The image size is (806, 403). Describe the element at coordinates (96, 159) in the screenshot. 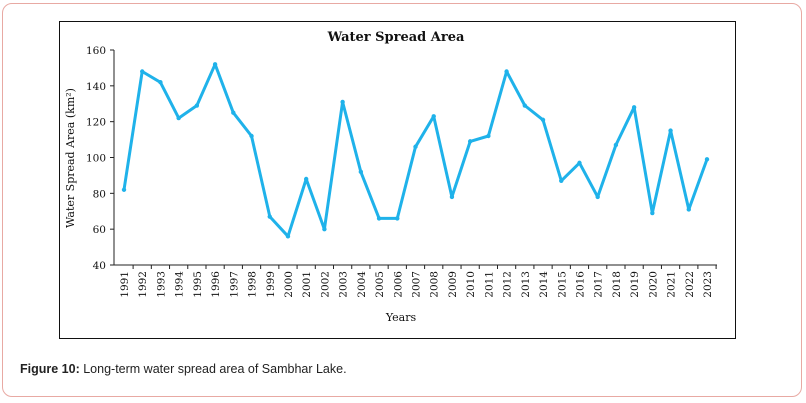

I see `y-tick-label: 100` at that location.